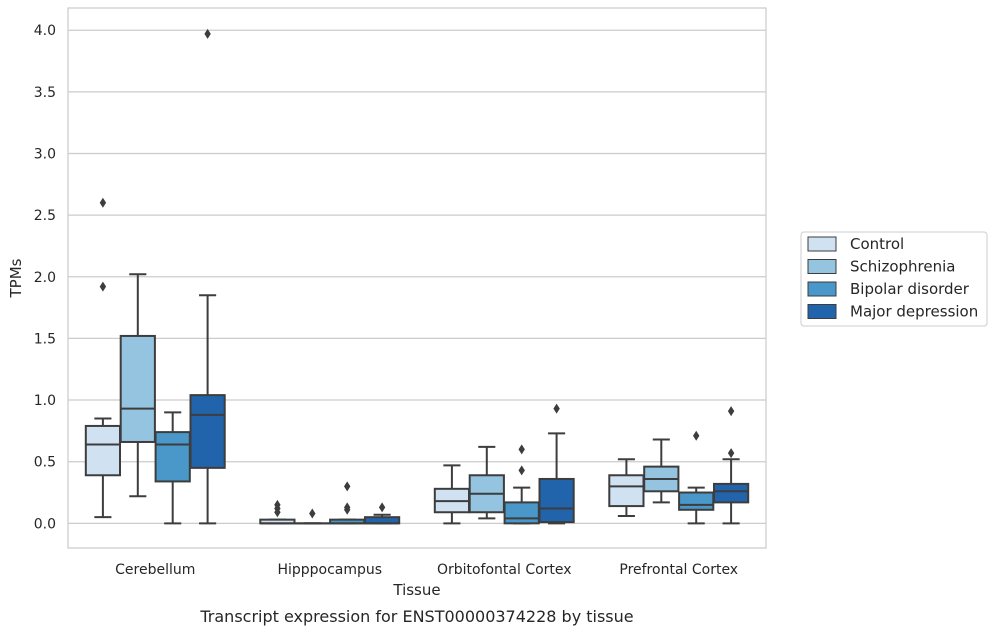 Image resolution: width=997 pixels, height=634 pixels. I want to click on legend-frame, so click(894, 279).